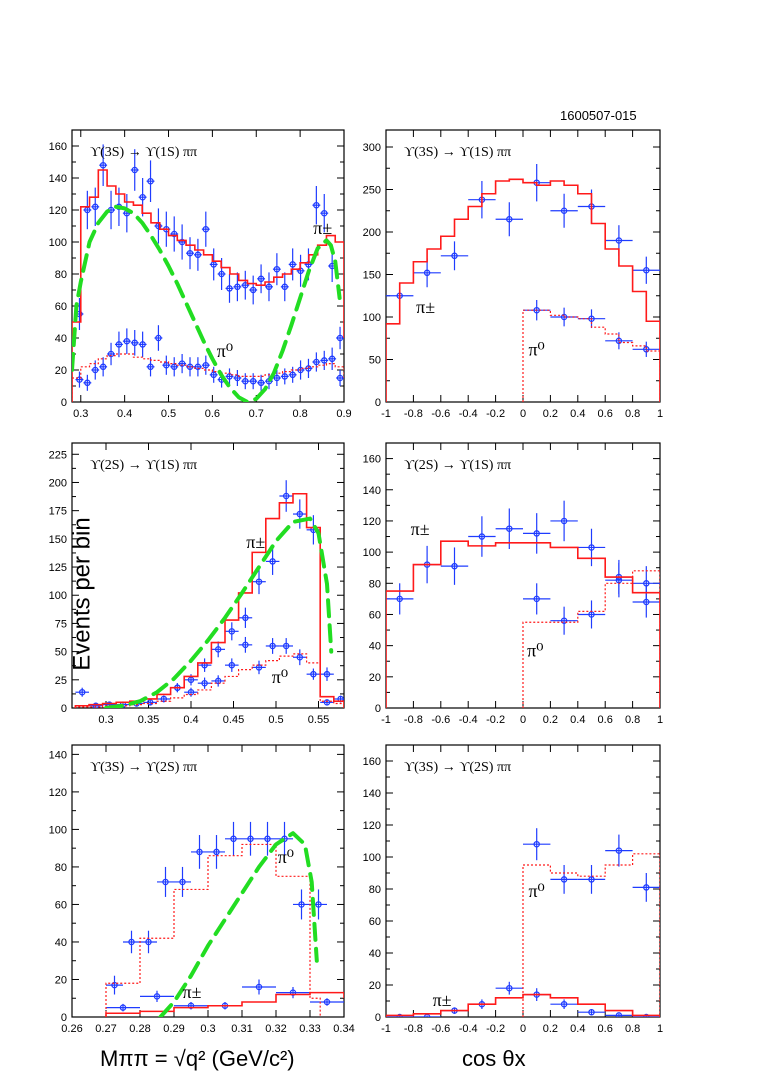  What do you see at coordinates (143, 767) in the screenshot?
I see `panel-title: ϒ(3S) → ϒ(2S) ππ` at bounding box center [143, 767].